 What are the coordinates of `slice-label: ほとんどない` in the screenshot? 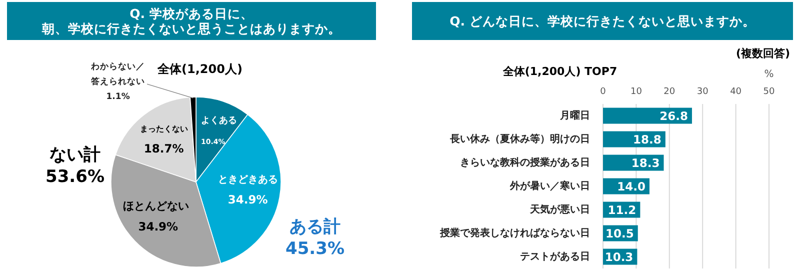 It's located at (156, 206).